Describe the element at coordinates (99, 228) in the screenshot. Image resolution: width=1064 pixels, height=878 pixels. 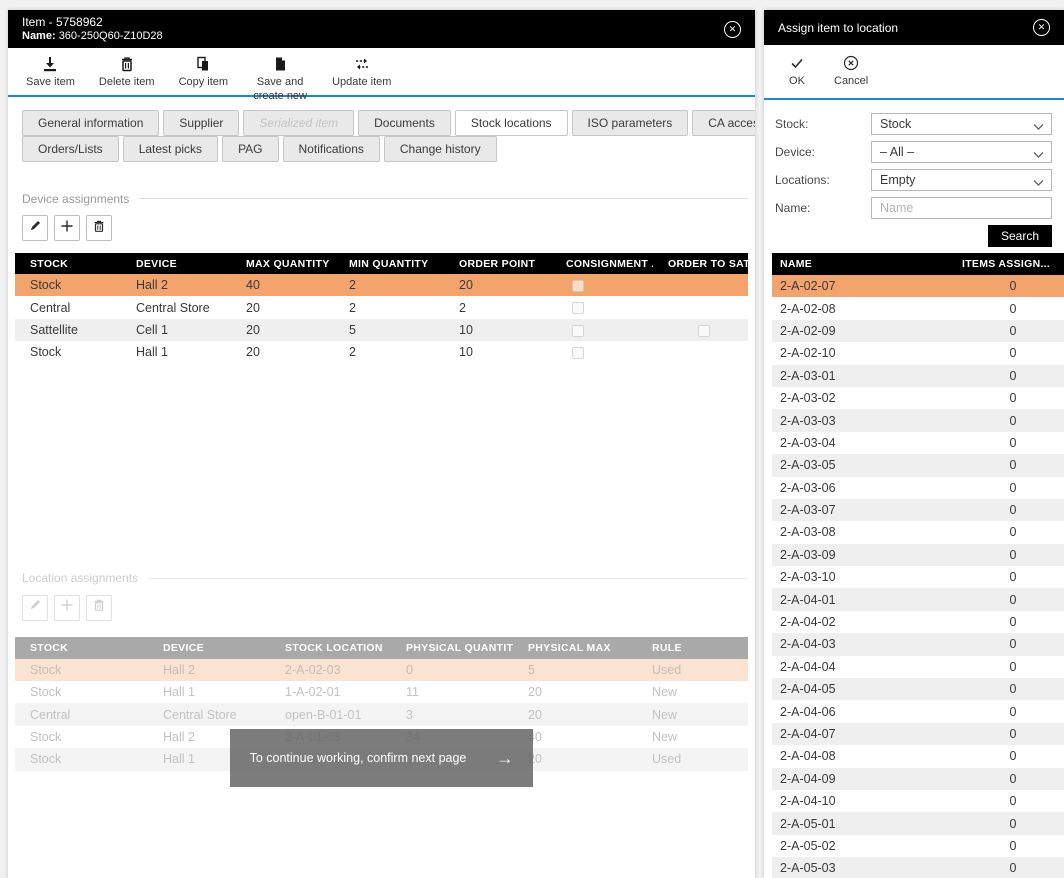
I see `delete-button` at that location.